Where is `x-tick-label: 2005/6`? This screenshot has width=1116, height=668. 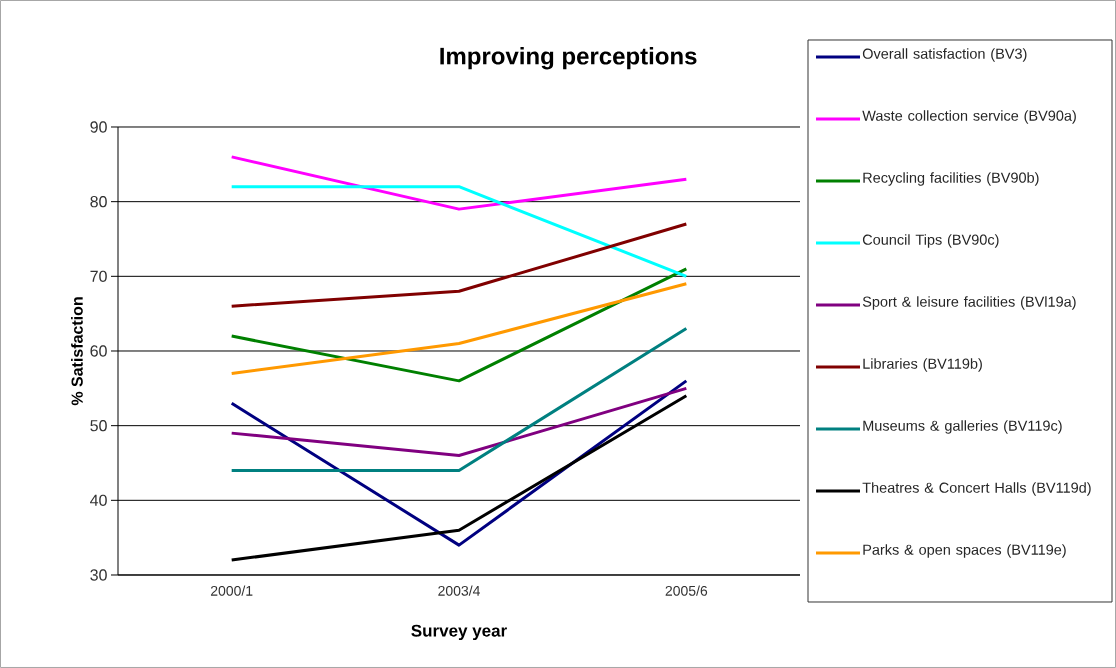 x-tick-label: 2005/6 is located at coordinates (686, 590).